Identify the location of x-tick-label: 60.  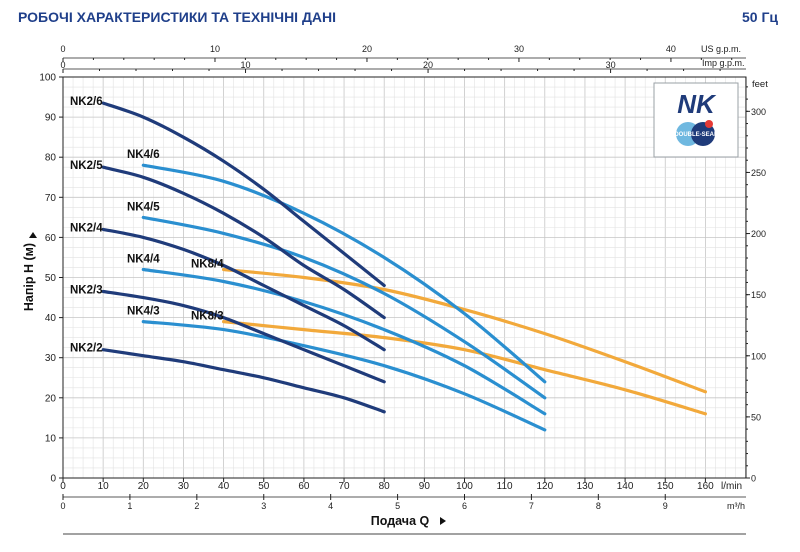
(304, 486).